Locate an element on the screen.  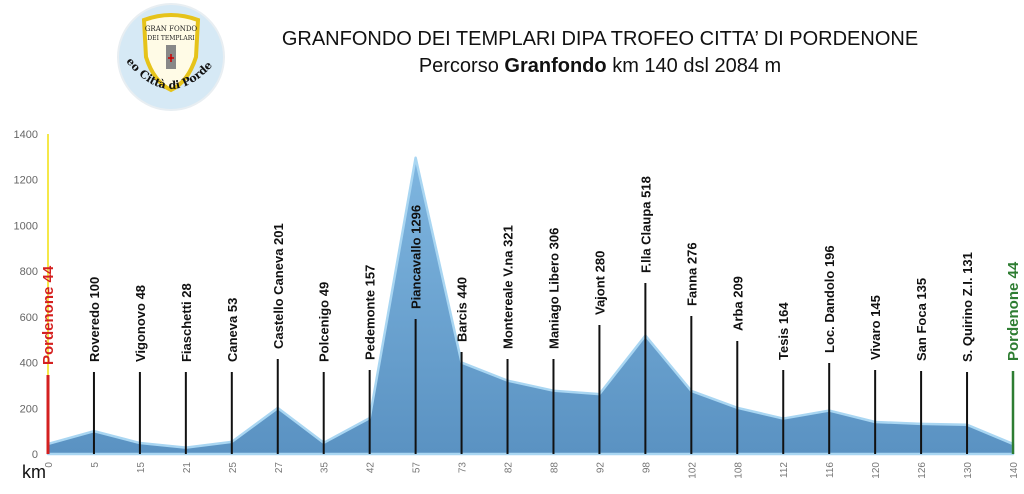
place-label: Vajont 280 is located at coordinates (599, 283).